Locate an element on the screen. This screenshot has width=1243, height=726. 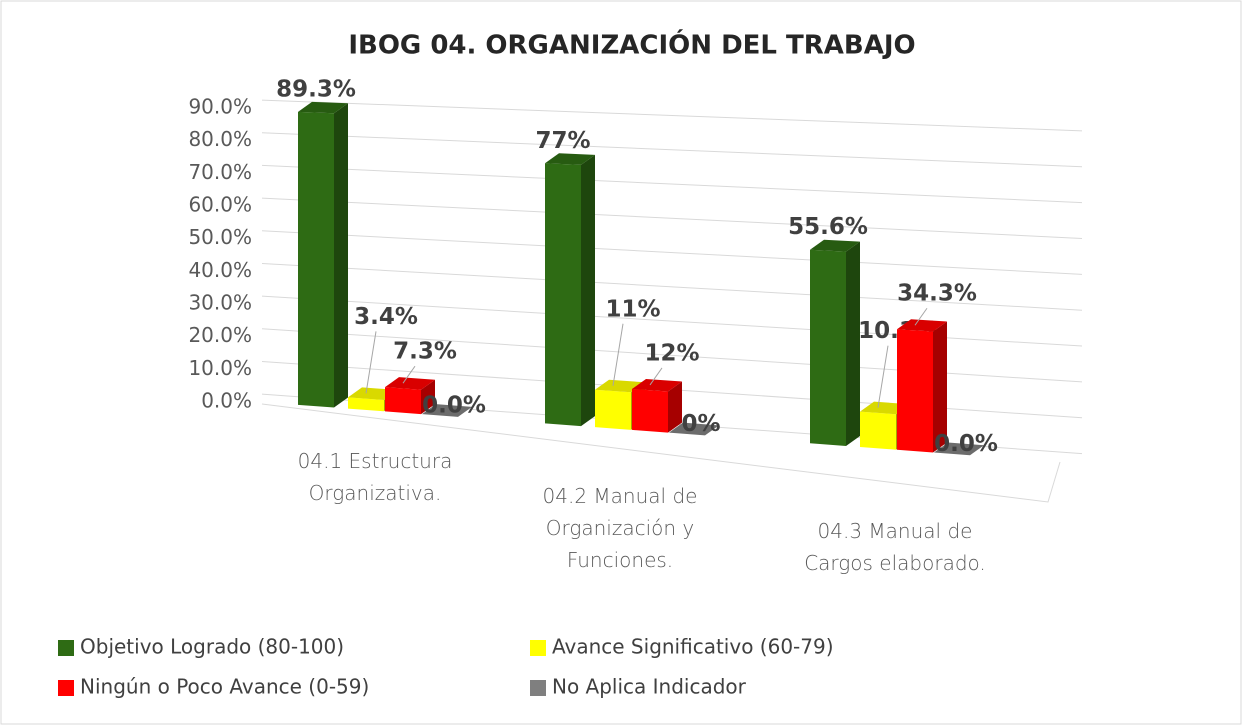
x-tick-label: 04.1 Estructura Organizativa. is located at coordinates (375, 477).